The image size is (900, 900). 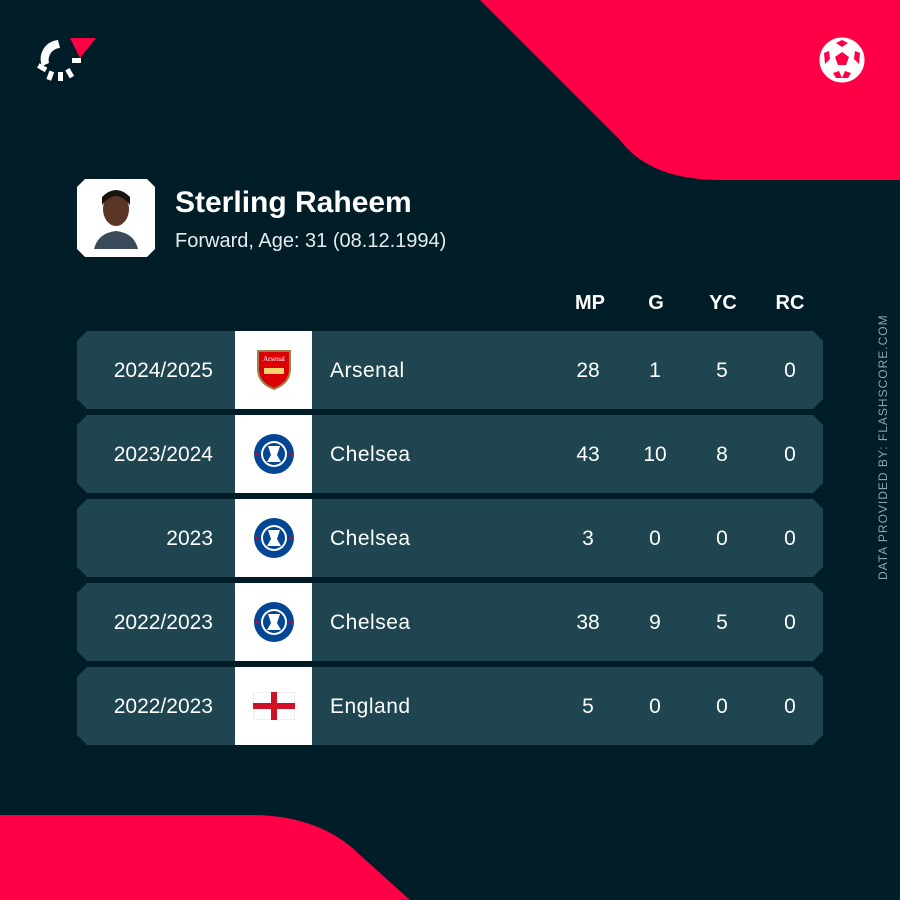 I want to click on table-row: 2022/2023 England 5 0 0 0, so click(x=450, y=706).